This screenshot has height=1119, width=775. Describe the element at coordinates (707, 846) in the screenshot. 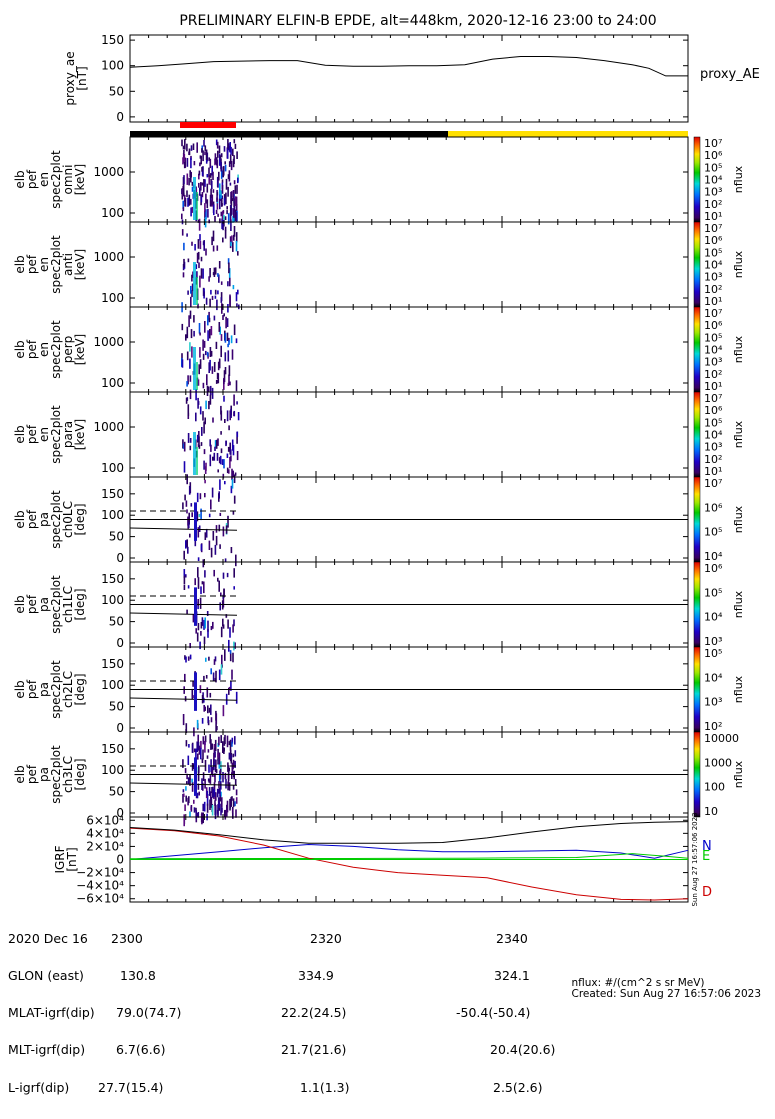

I see `igrf-legend: N` at that location.